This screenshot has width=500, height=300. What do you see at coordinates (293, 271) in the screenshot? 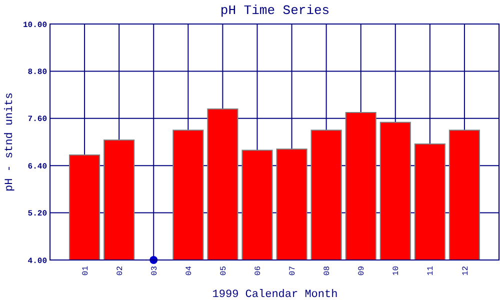
I see `x-tick-label: 07` at bounding box center [293, 271].